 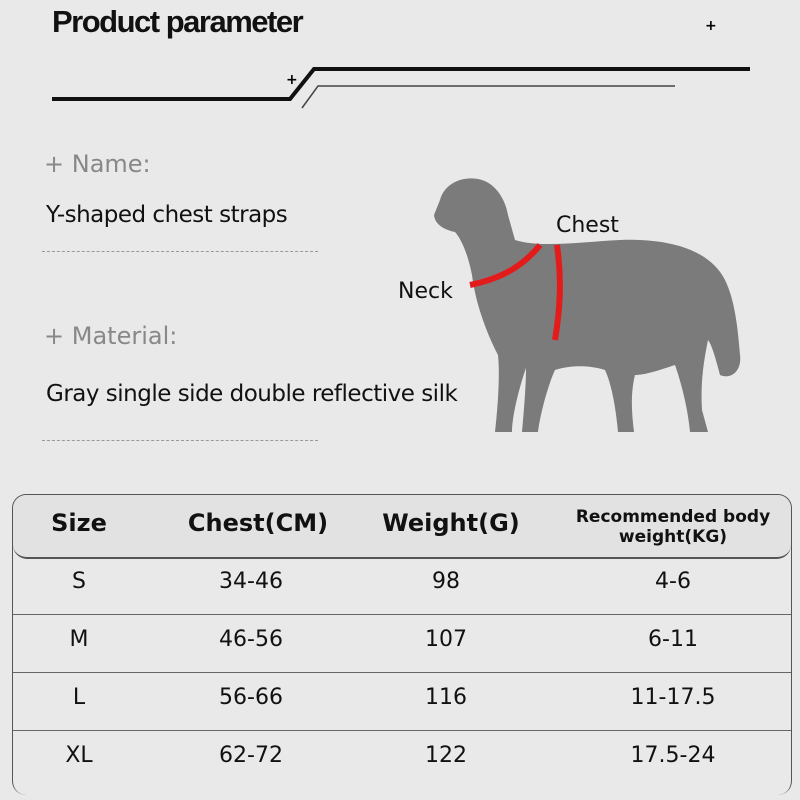 I want to click on cell-body-weight: 6-11, so click(x=673, y=639).